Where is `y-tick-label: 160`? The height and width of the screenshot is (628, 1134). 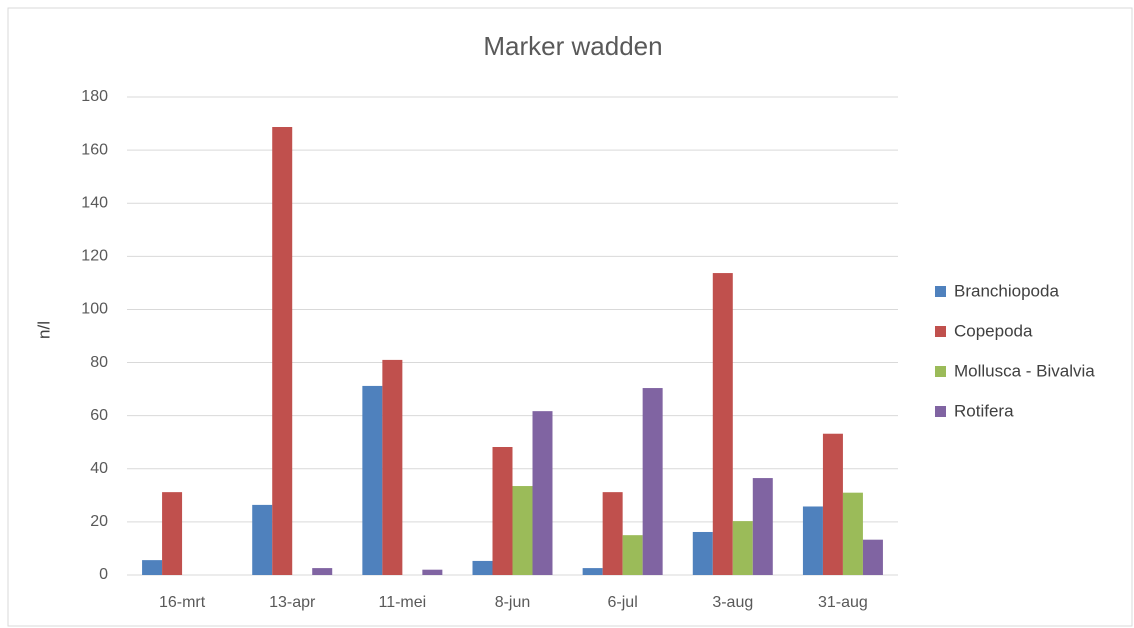 y-tick-label: 160 is located at coordinates (94, 149).